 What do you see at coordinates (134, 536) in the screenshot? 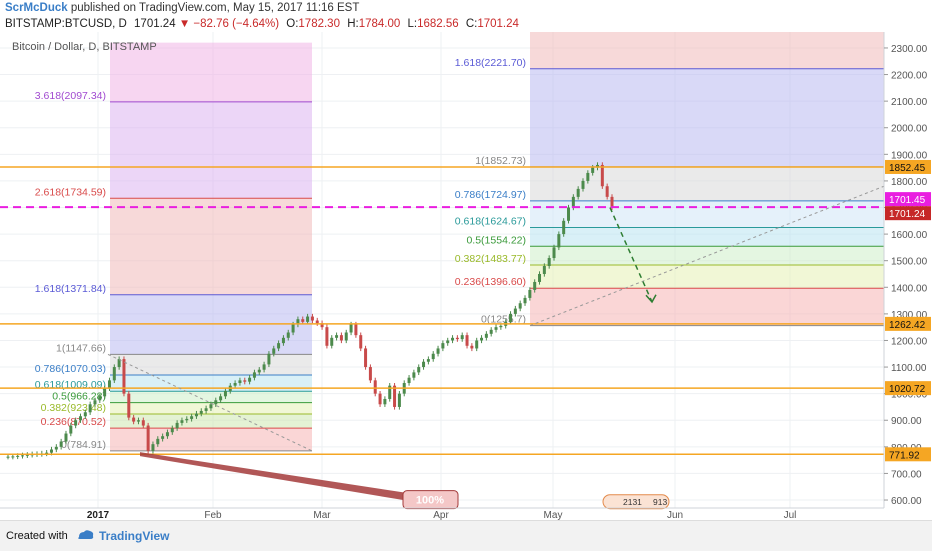
I see `tradingview-brand: TradingView` at bounding box center [134, 536].